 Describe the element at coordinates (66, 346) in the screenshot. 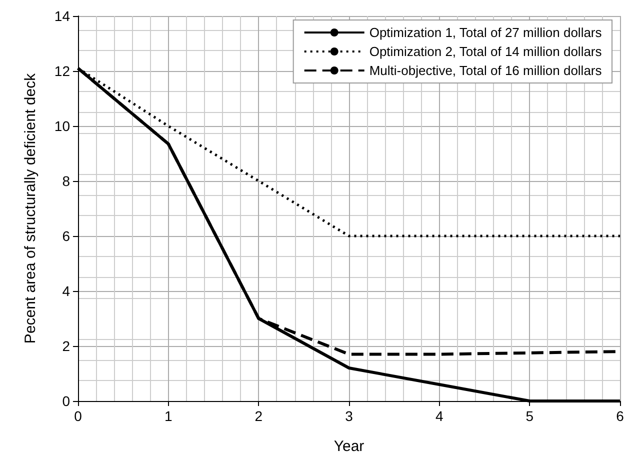

I see `y-tick-label: 2` at that location.